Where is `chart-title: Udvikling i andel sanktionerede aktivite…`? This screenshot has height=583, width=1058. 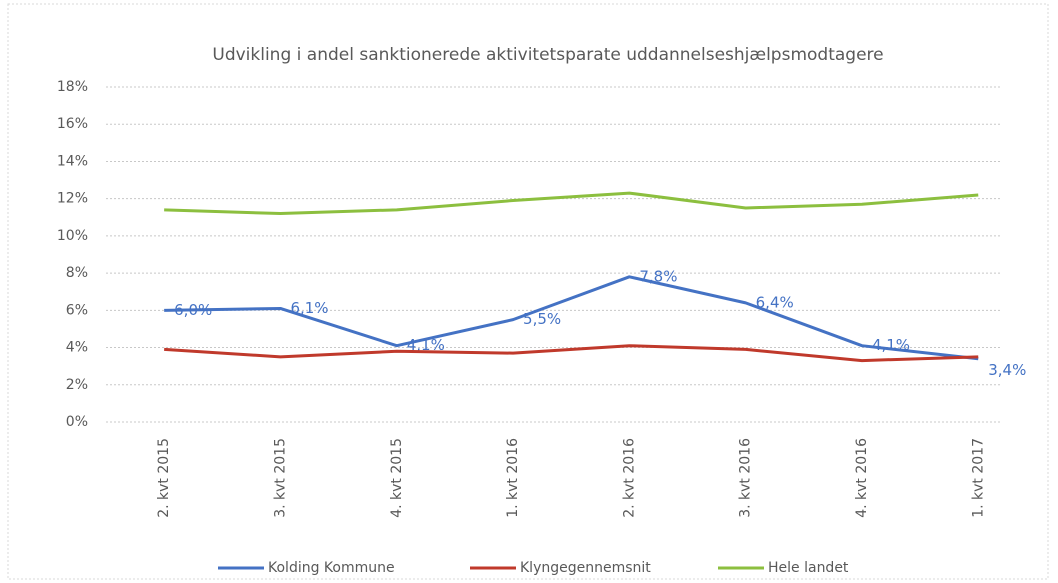
chart-title: Udvikling i andel sanktionerede aktivite… is located at coordinates (547, 55).